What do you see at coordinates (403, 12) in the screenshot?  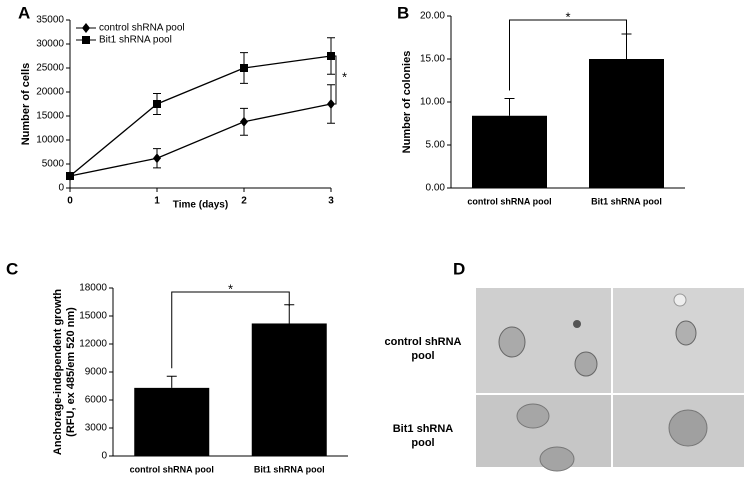 I see `panel-label: B` at bounding box center [403, 12].